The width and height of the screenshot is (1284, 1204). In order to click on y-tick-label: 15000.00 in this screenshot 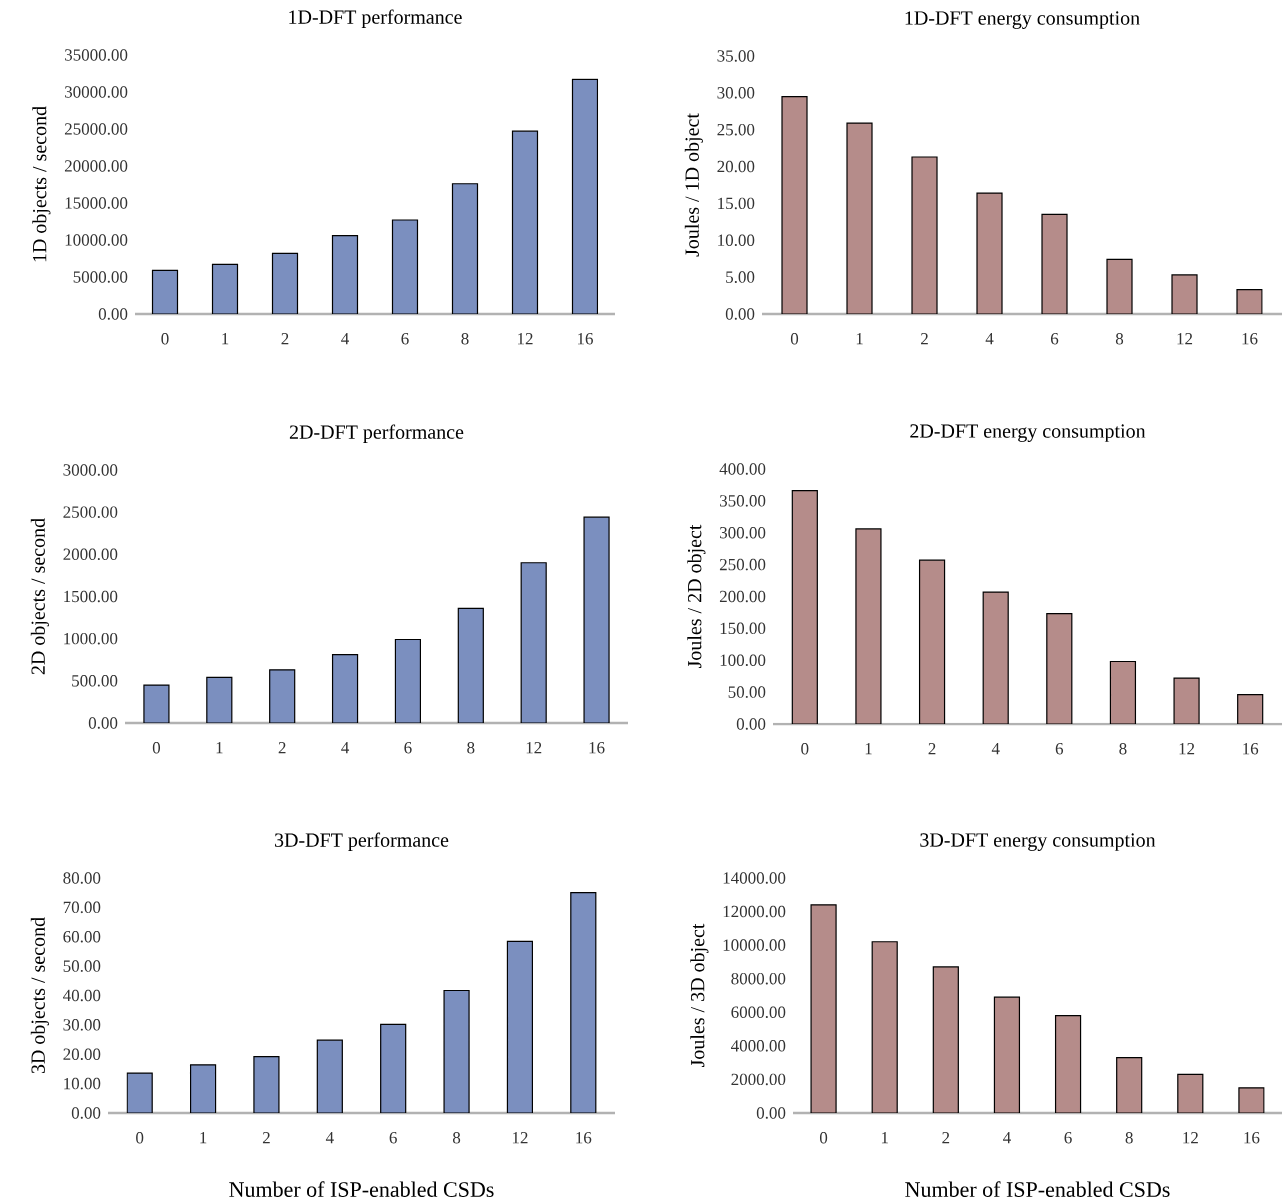, I will do `click(96, 203)`.